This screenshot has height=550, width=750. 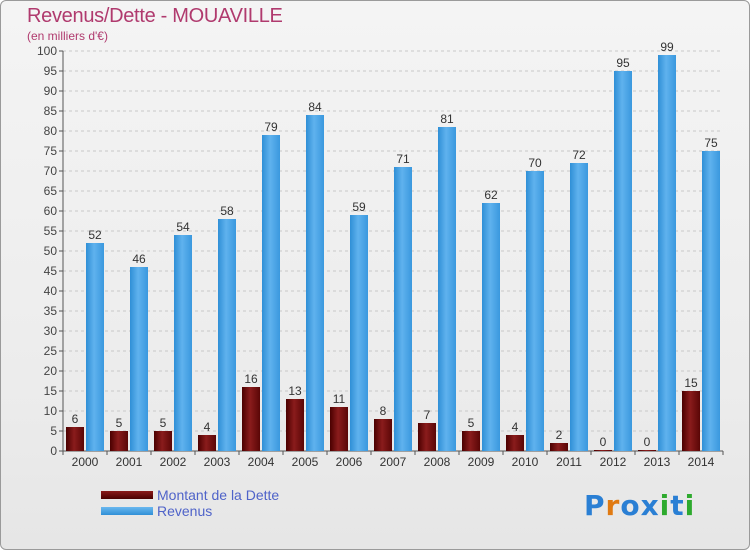 What do you see at coordinates (315, 107) in the screenshot?
I see `data-label-revenus: 84` at bounding box center [315, 107].